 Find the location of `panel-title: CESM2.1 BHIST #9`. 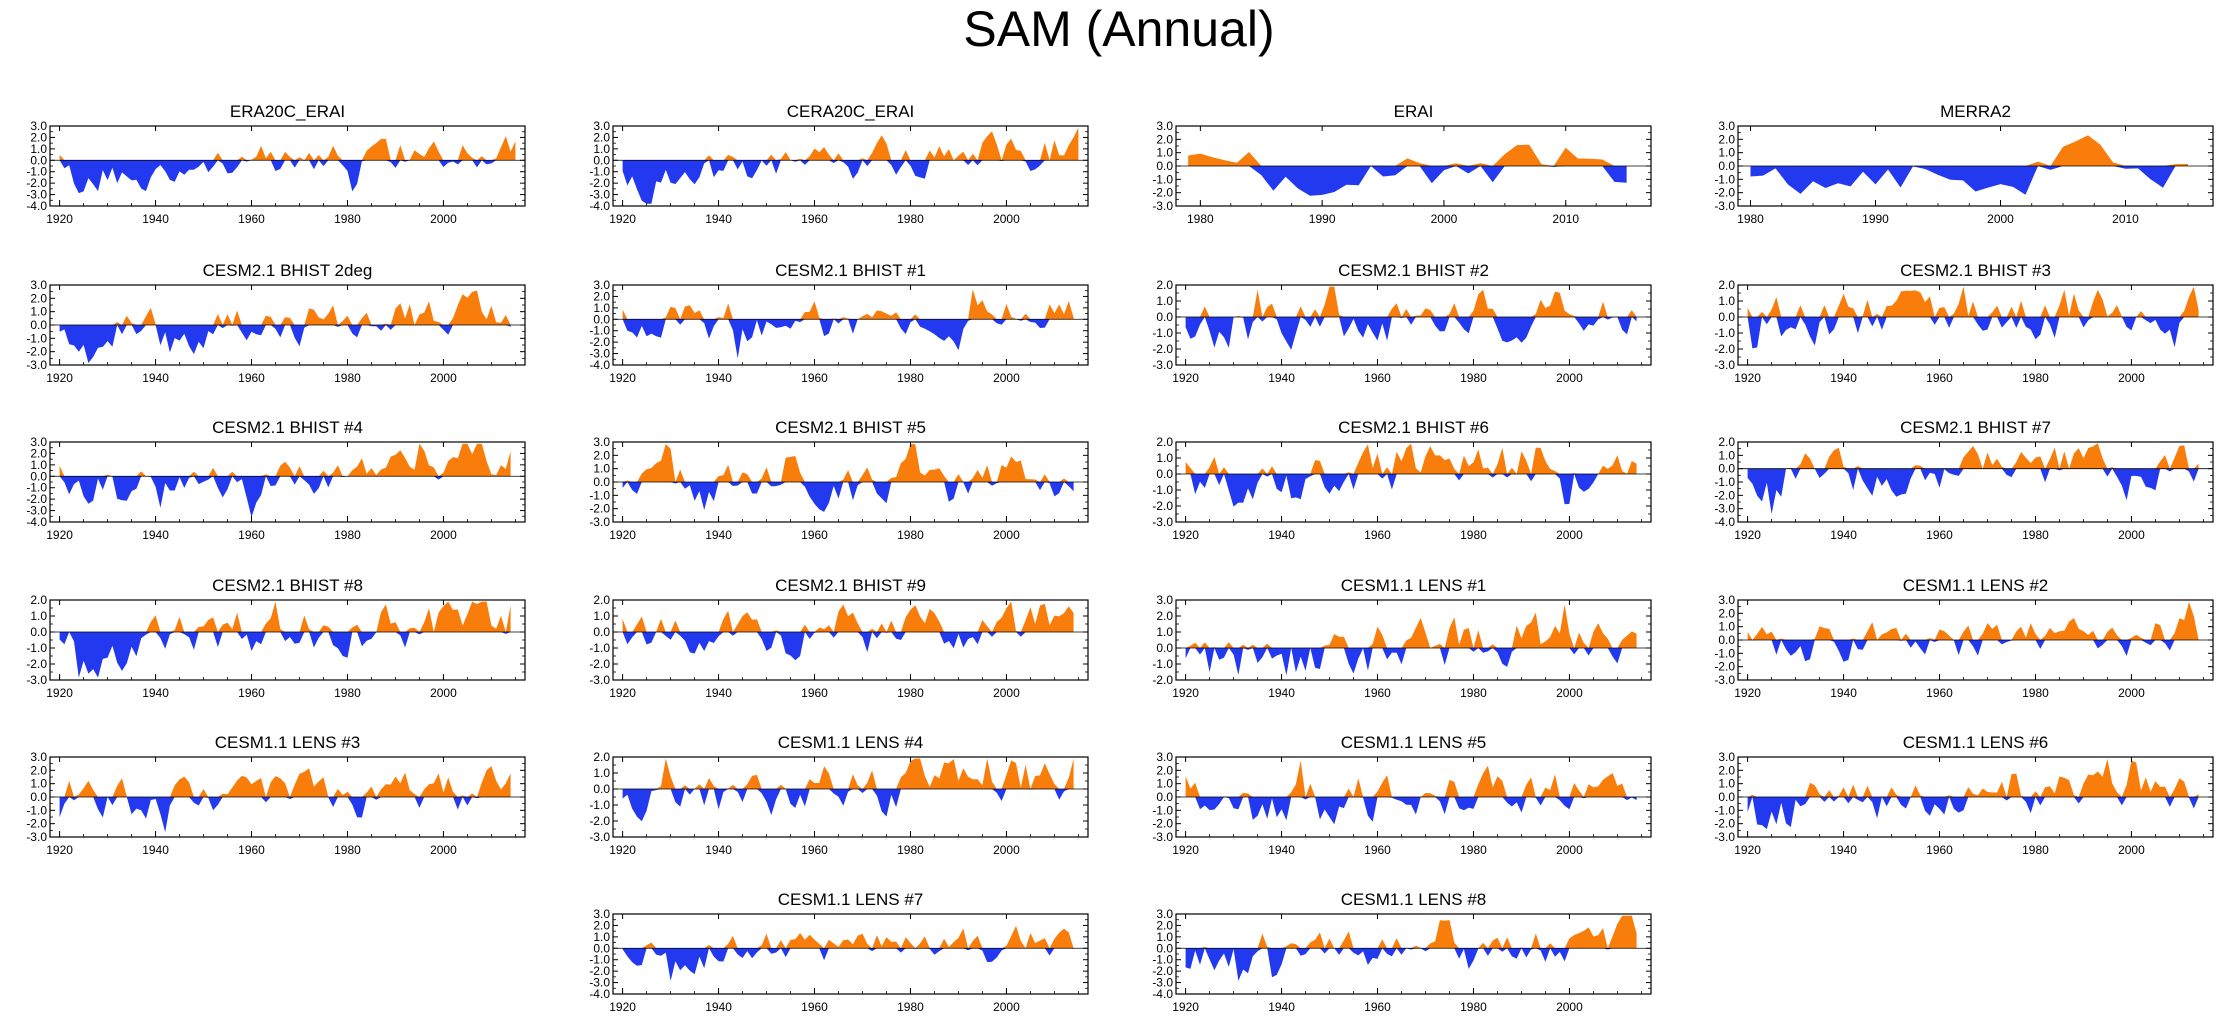

panel-title: CESM2.1 BHIST #9 is located at coordinates (850, 585).